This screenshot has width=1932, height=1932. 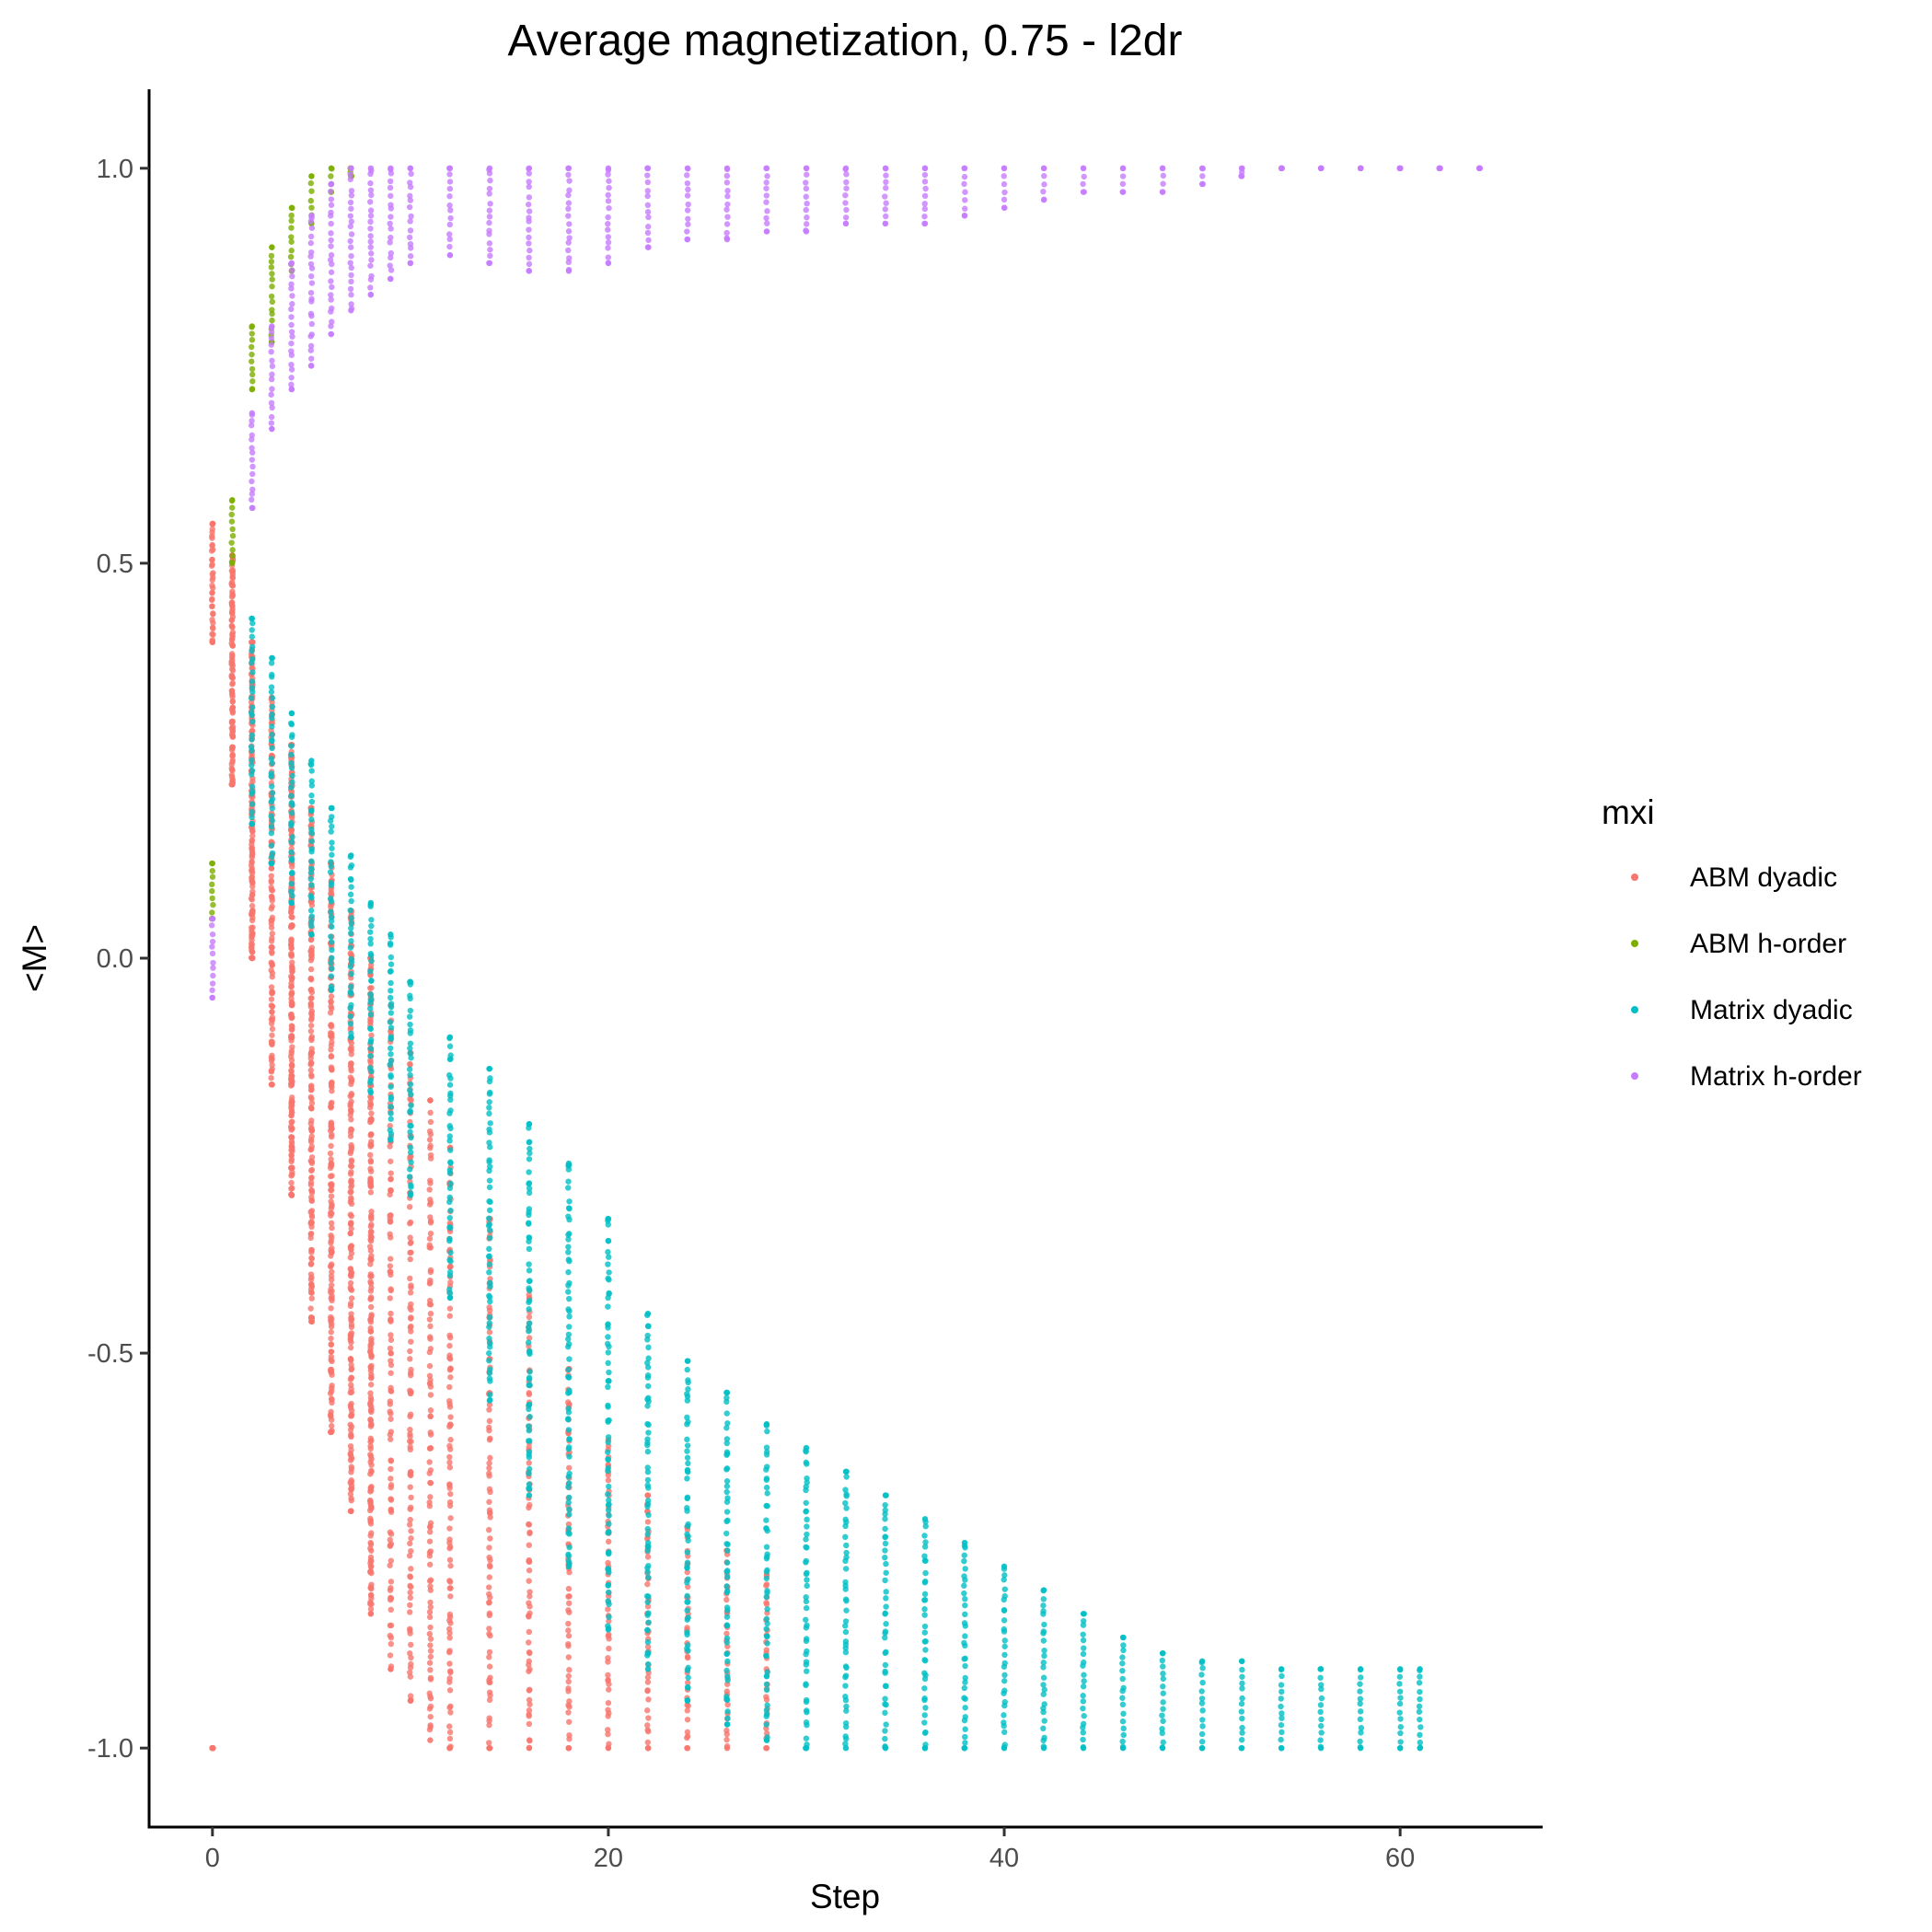 What do you see at coordinates (110, 1354) in the screenshot?
I see `y-tick-label: -0.5` at bounding box center [110, 1354].